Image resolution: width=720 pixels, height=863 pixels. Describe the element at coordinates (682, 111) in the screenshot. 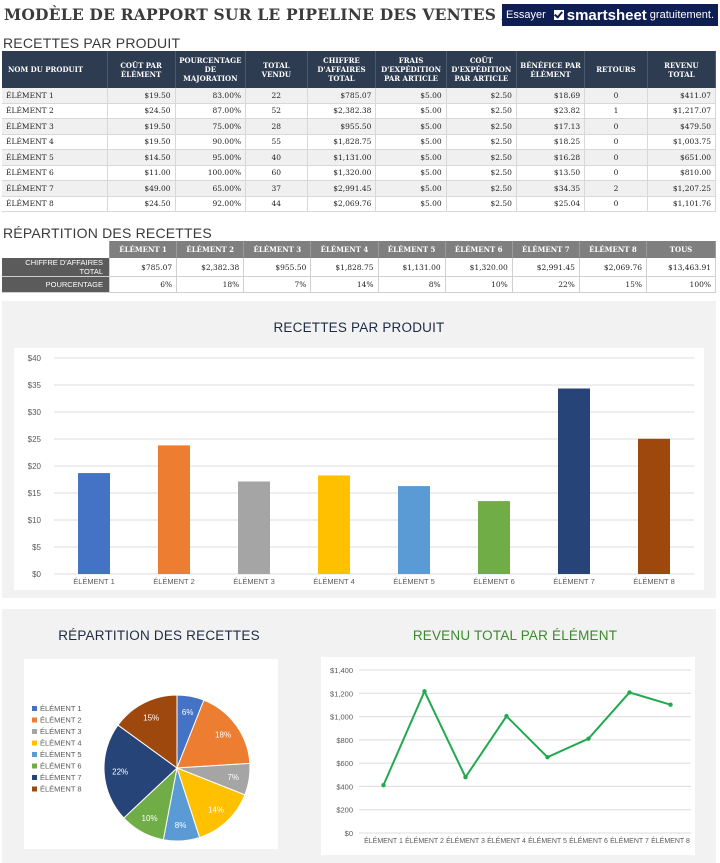

I see `table-cell: $1,217.07` at that location.